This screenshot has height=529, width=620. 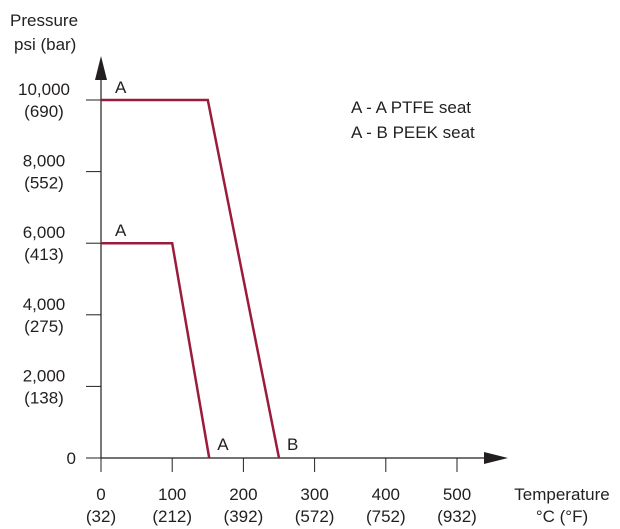 What do you see at coordinates (45, 44) in the screenshot?
I see `y-axis-title-line2: psi (bar)` at bounding box center [45, 44].